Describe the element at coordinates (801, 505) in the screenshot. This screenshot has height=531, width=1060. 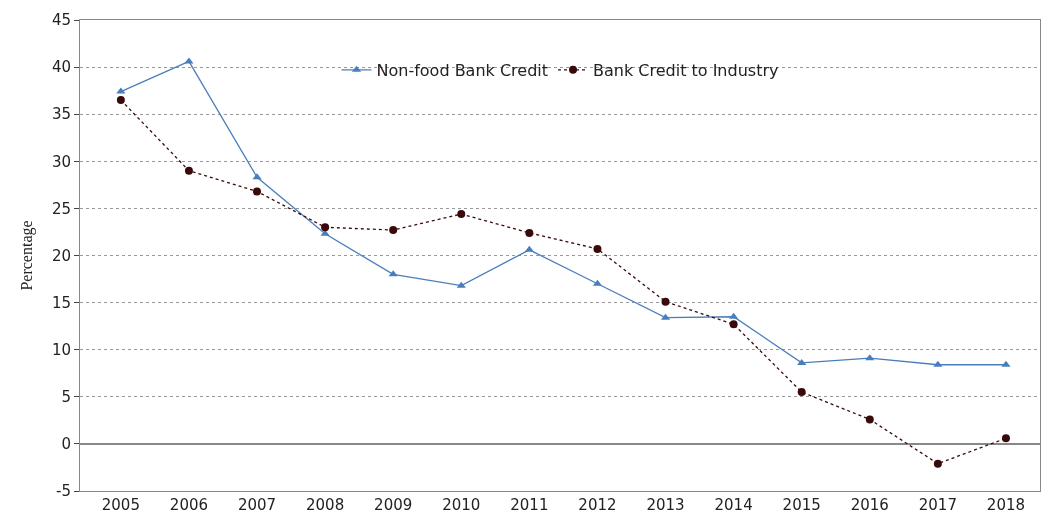
I see `x-tick-label: 2015` at that location.